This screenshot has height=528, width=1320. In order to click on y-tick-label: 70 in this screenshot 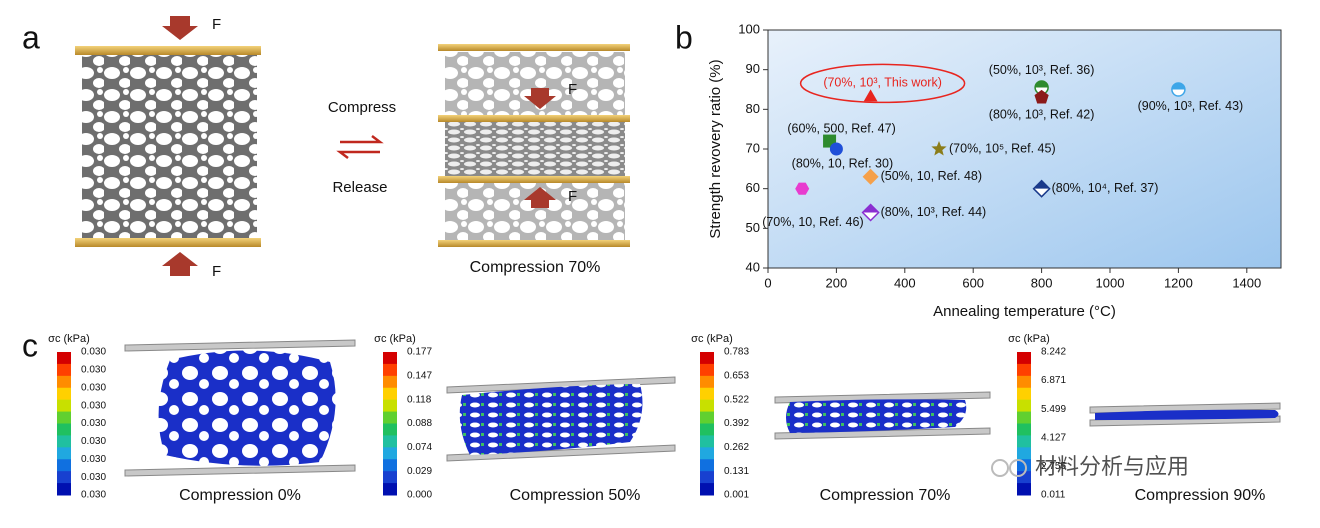, I will do `click(753, 147)`.